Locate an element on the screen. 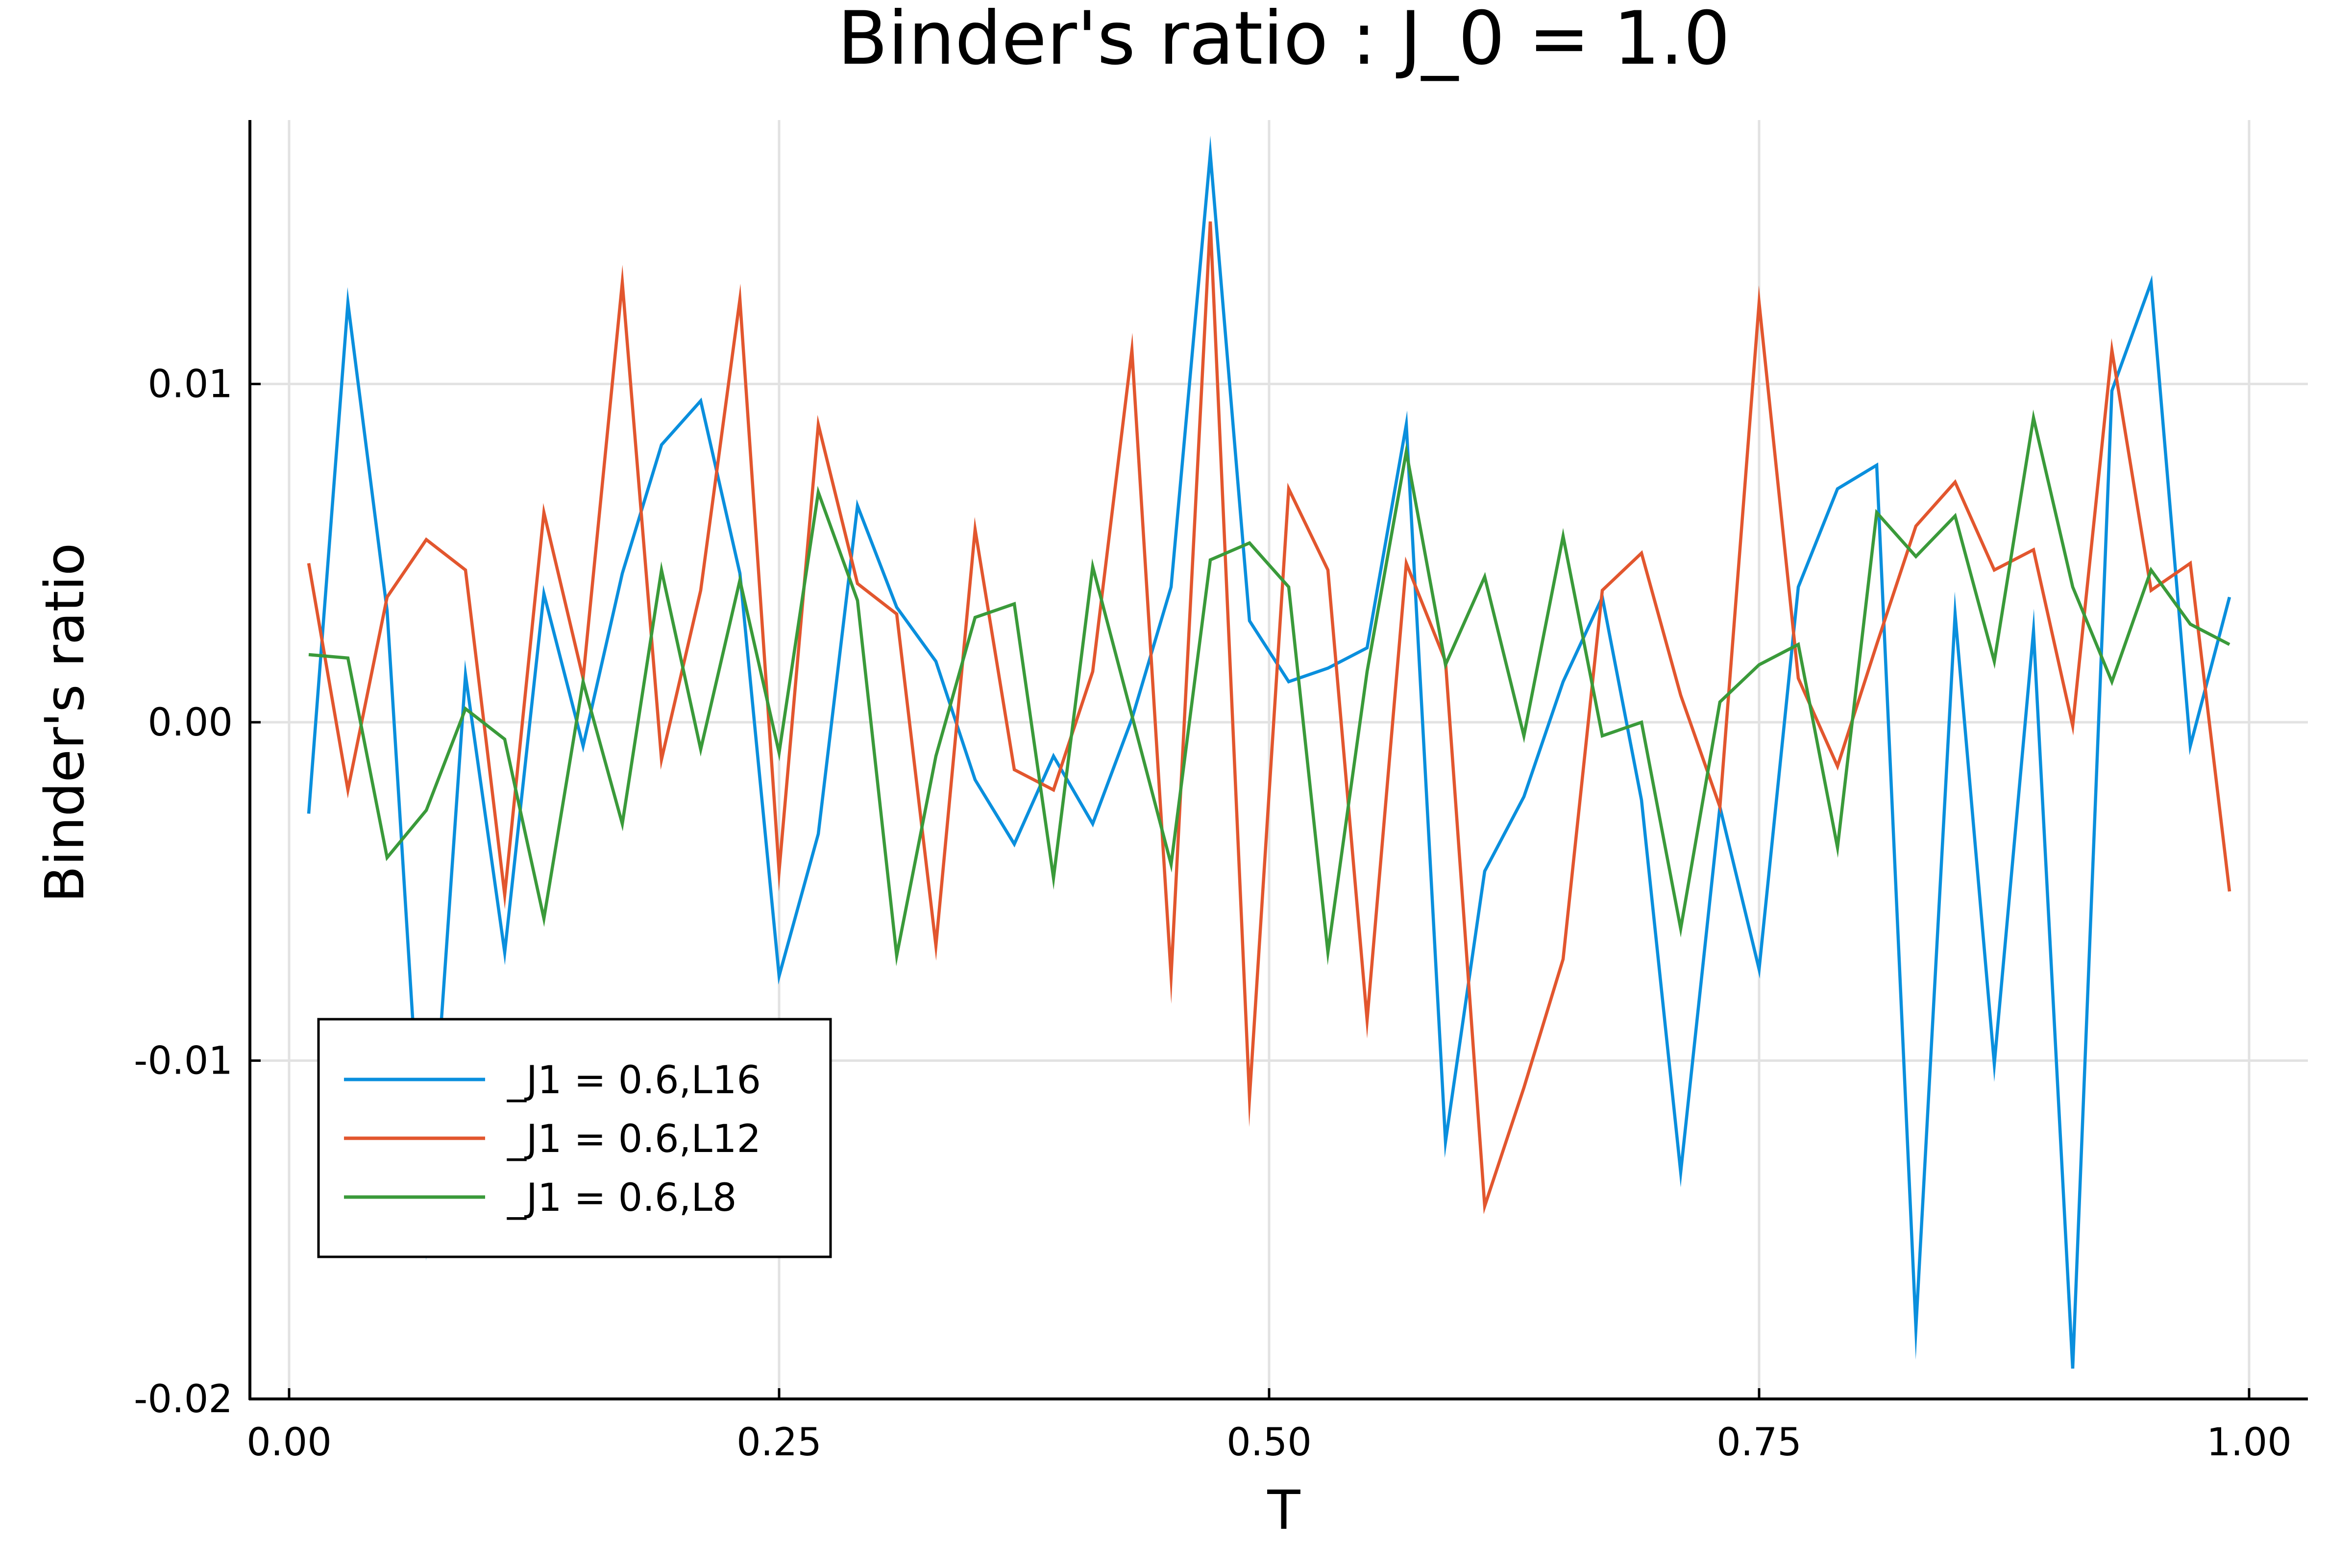  y-tick-label: 0.00 is located at coordinates (190, 723).